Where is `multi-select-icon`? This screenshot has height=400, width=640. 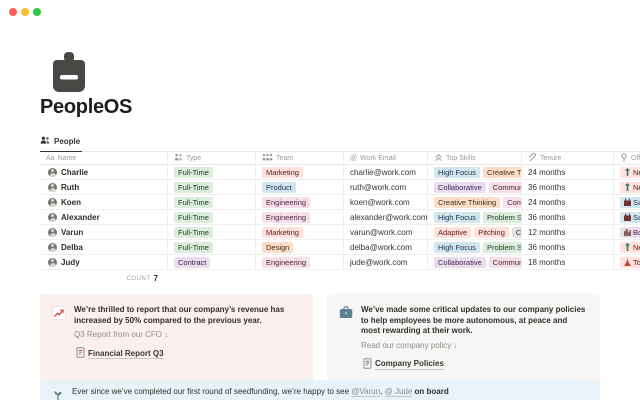 multi-select-icon is located at coordinates (438, 158).